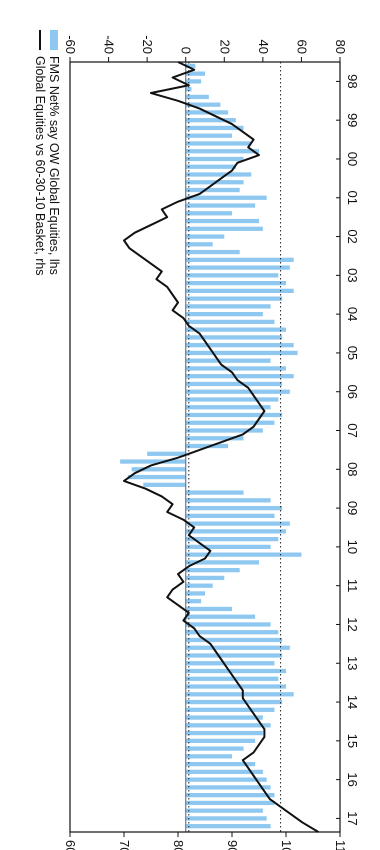 The width and height of the screenshot is (380, 850). Describe the element at coordinates (340, 47) in the screenshot. I see `left-tick-label: 80` at that location.